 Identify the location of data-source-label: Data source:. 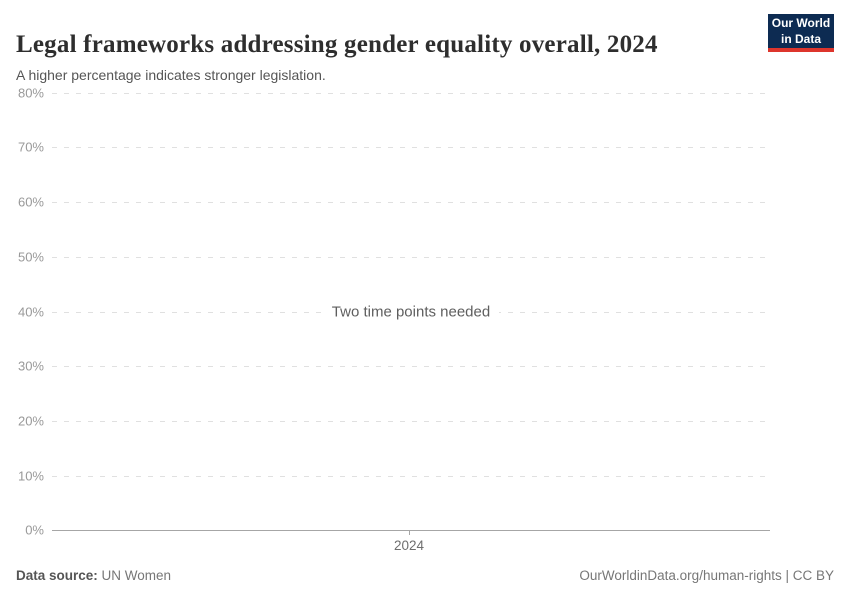
(57, 575).